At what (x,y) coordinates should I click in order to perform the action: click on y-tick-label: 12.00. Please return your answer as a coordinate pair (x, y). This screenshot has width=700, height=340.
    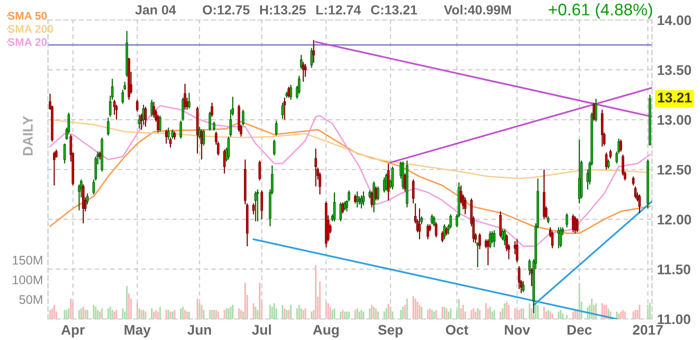
    Looking at the image, I should click on (675, 219).